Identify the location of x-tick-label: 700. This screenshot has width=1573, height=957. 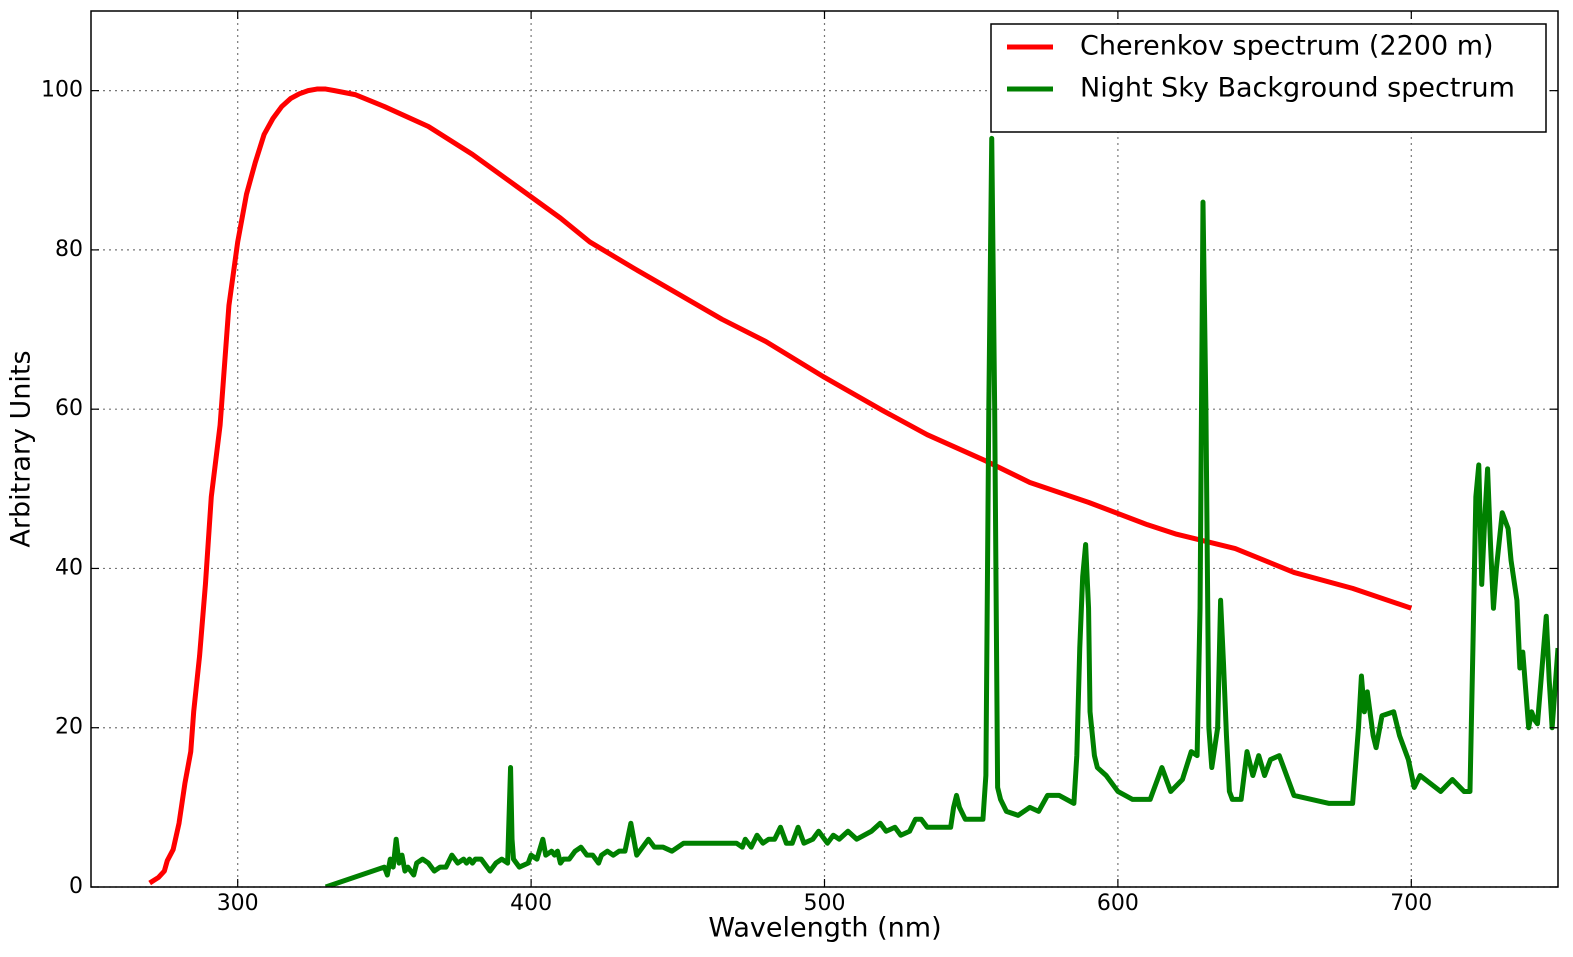
(1411, 903).